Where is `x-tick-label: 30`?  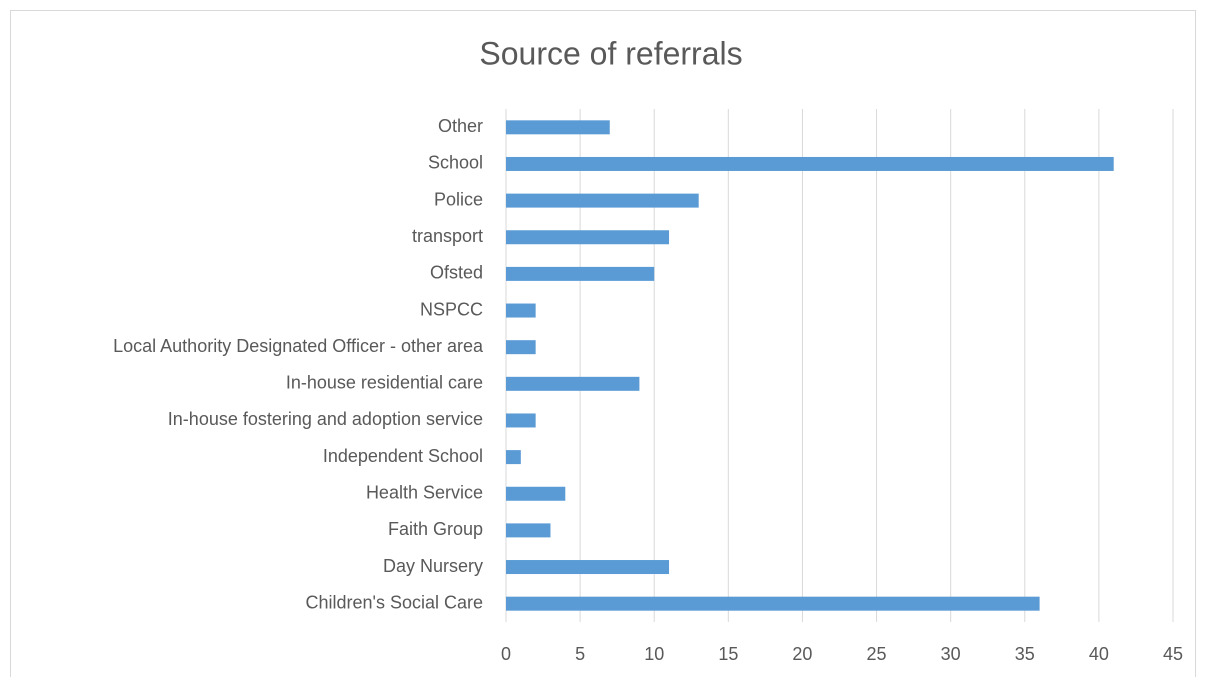 x-tick-label: 30 is located at coordinates (951, 654).